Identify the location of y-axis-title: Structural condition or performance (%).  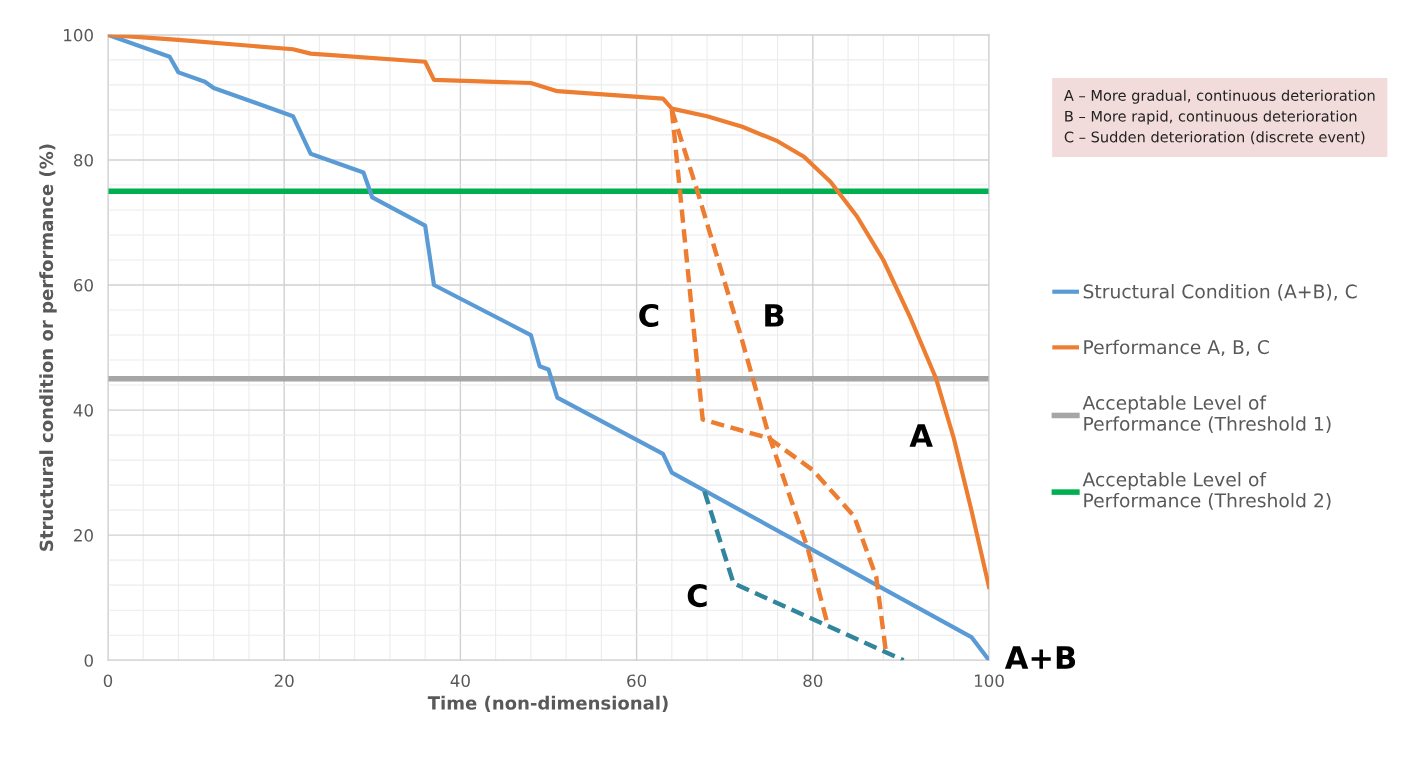
(48, 347).